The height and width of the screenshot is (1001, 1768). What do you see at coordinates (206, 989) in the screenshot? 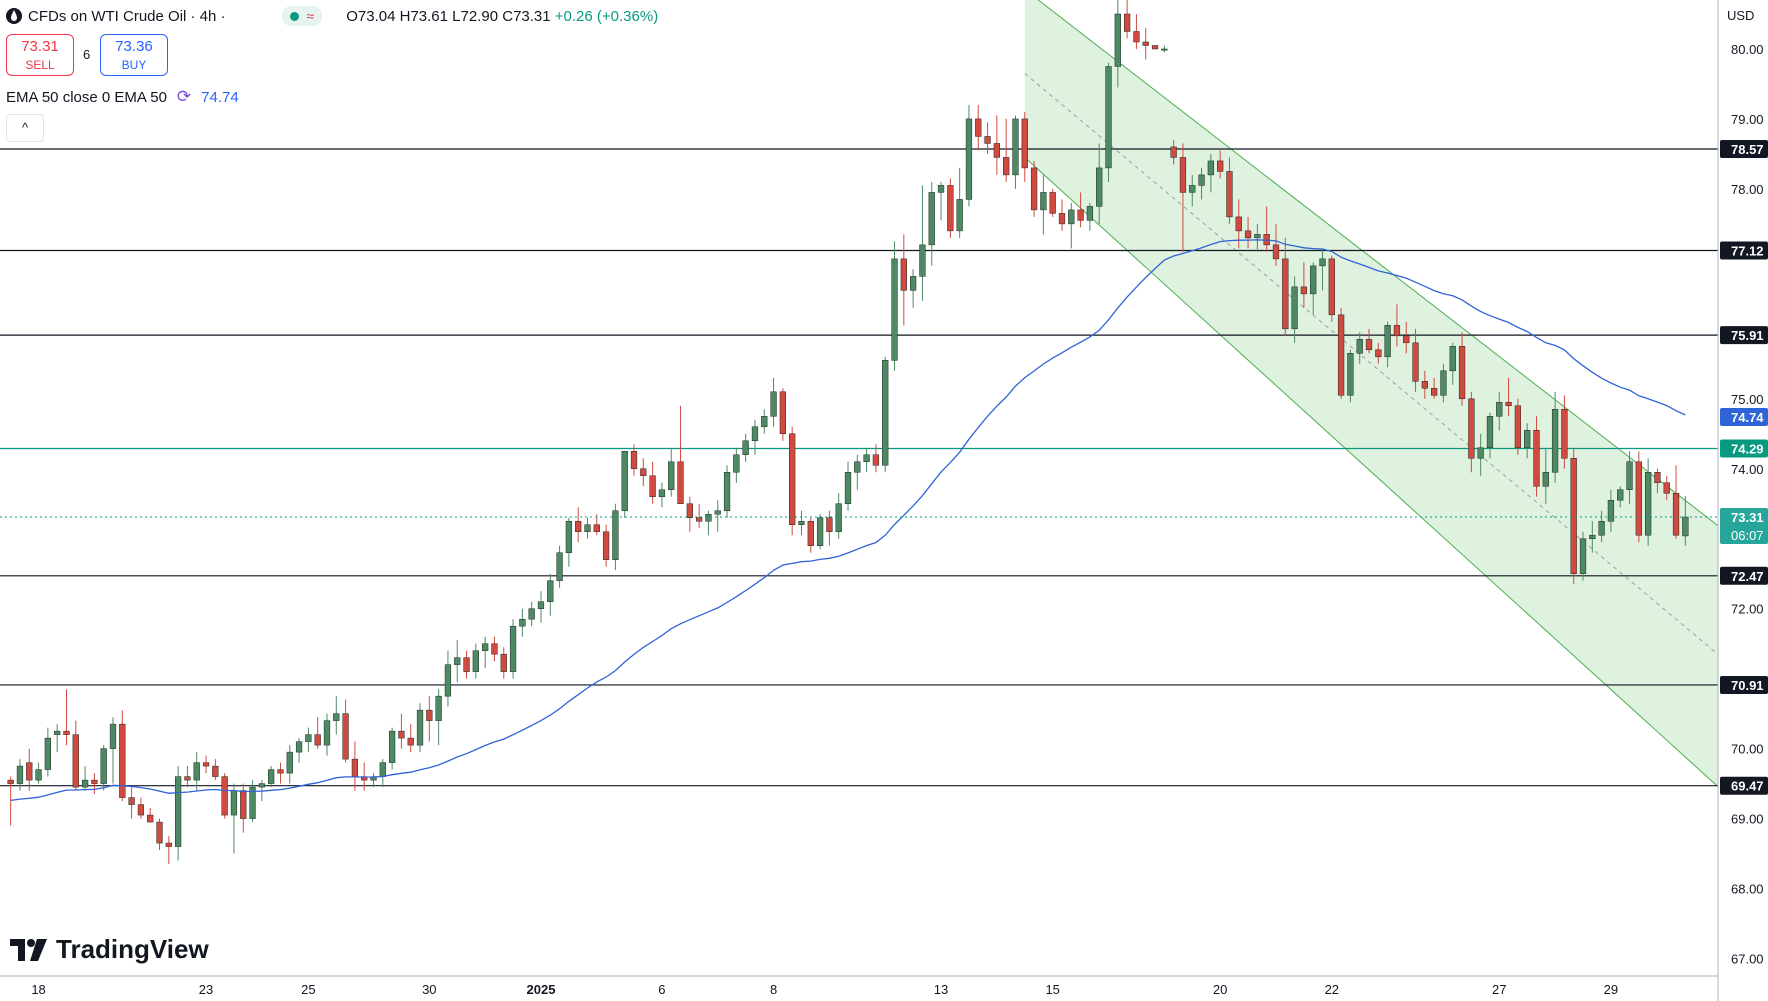
I see `x-tick-label: 23` at bounding box center [206, 989].